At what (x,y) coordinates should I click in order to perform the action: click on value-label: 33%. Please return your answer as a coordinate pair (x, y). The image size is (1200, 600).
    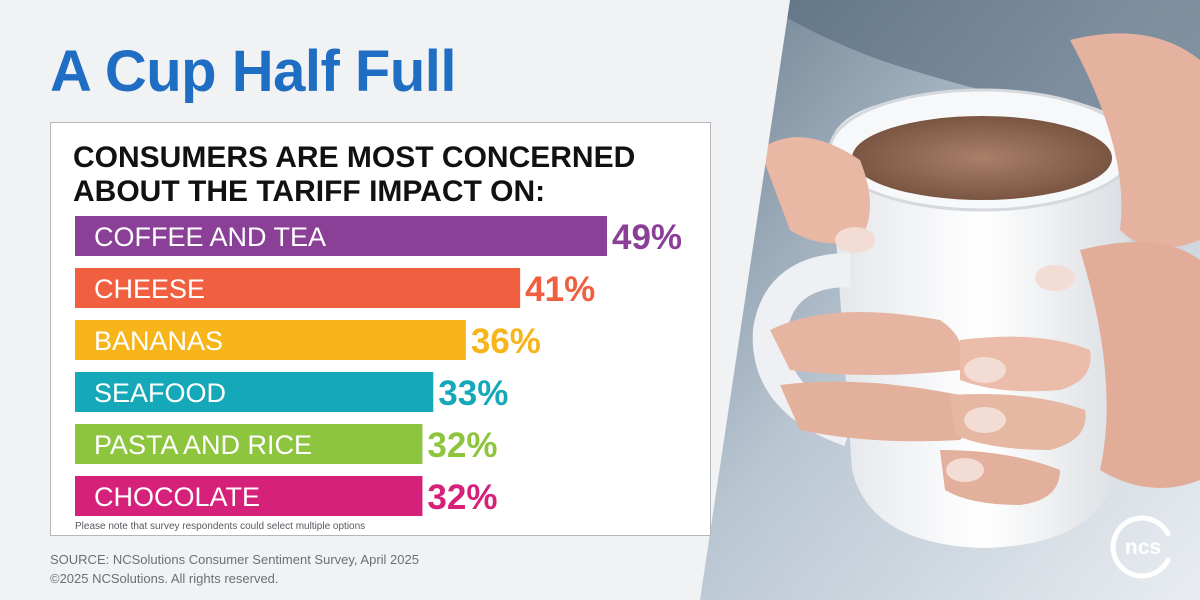
    Looking at the image, I should click on (473, 393).